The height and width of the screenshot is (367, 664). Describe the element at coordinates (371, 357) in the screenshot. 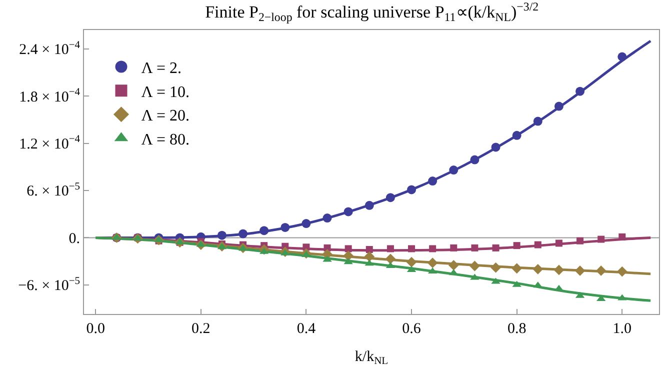

I see `x-axis-title: k/k$_{NL}$` at that location.